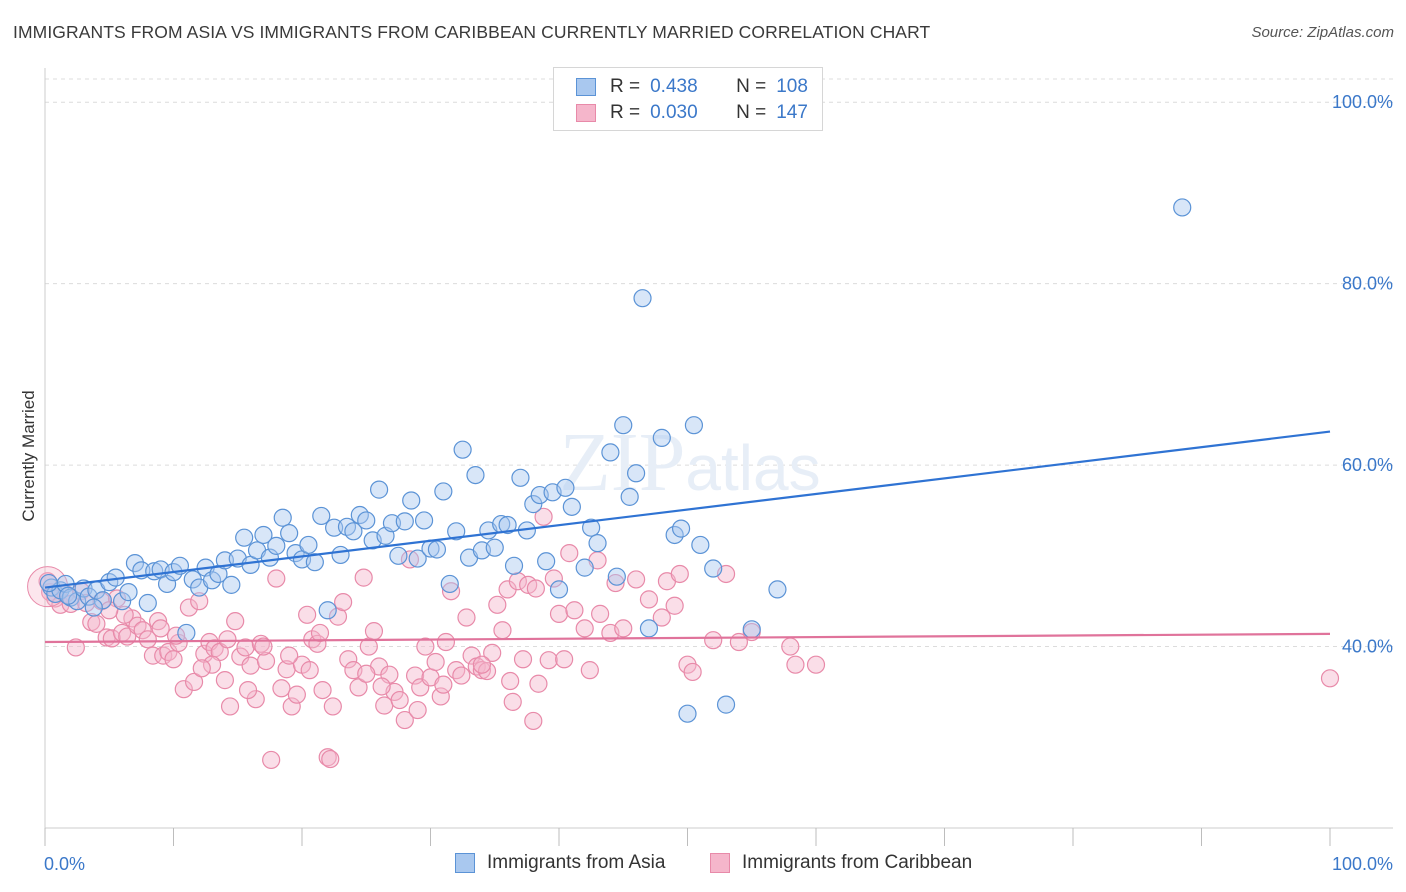 Image resolution: width=1406 pixels, height=892 pixels. Describe the element at coordinates (1367, 465) in the screenshot. I see `y-tick-label: 60.0%` at that location.